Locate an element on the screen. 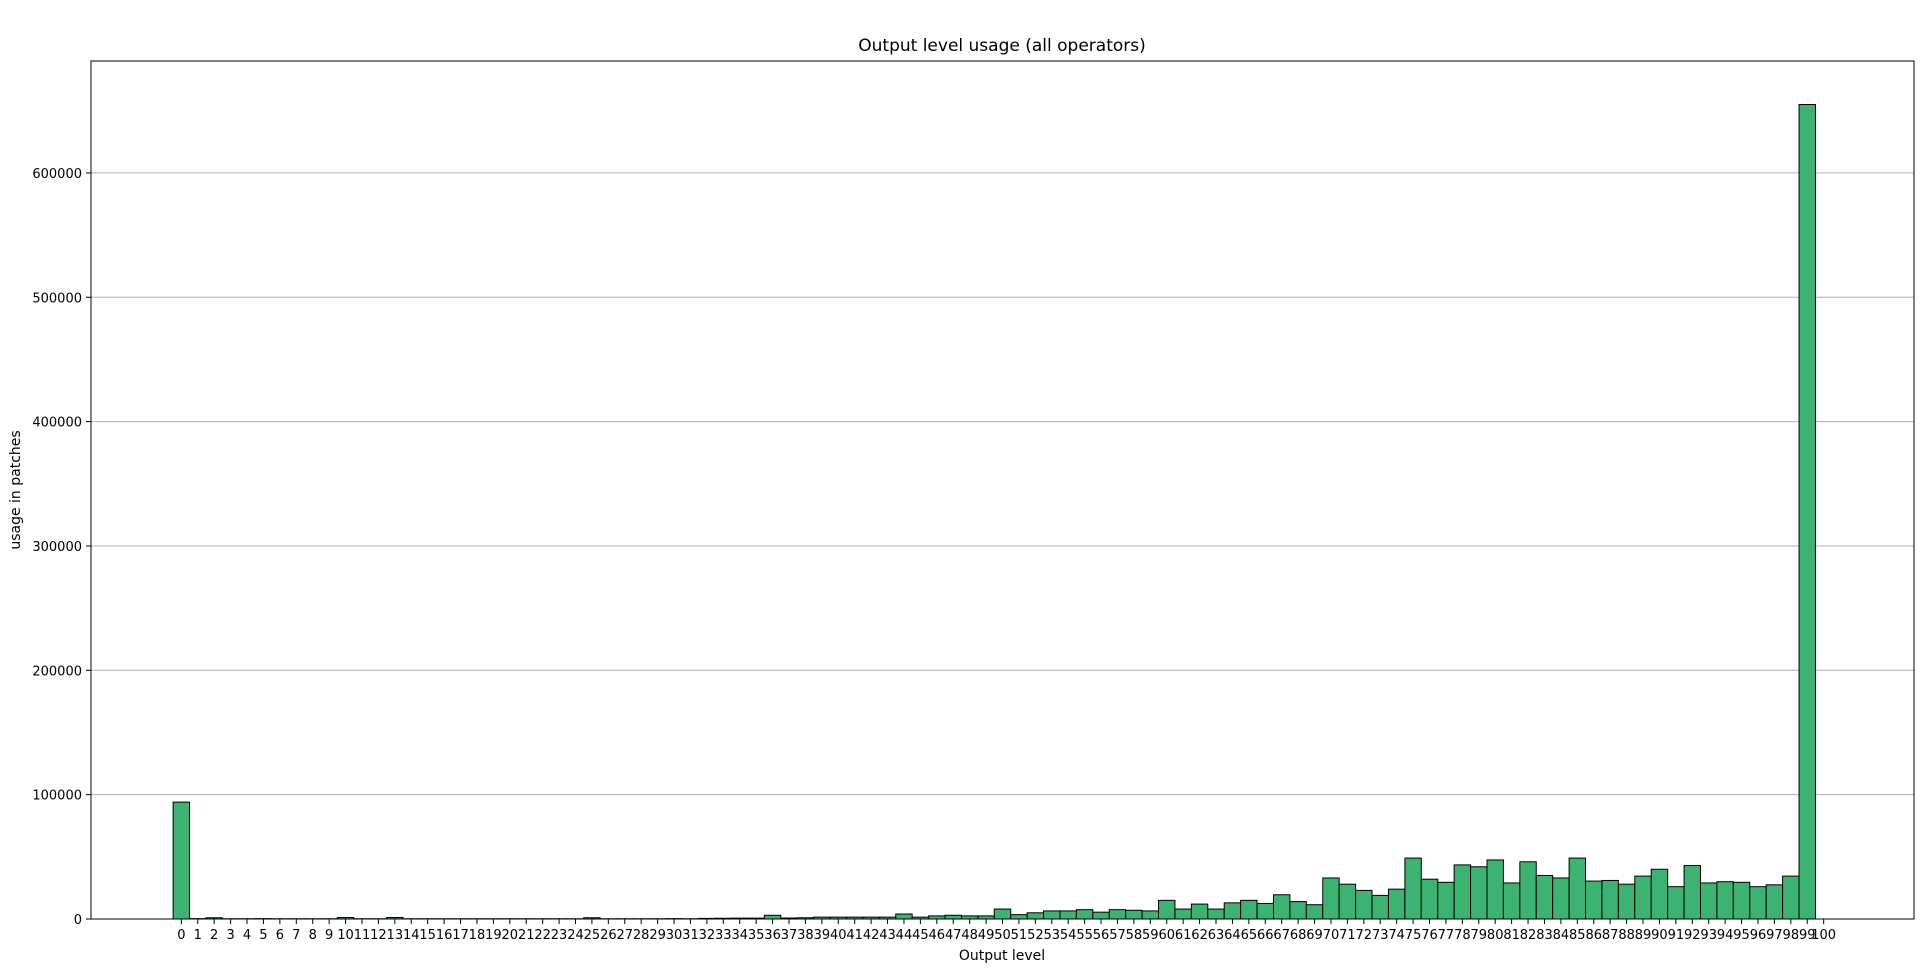 Image resolution: width=1920 pixels, height=975 pixels. x-tick-label: 0 is located at coordinates (181, 935).